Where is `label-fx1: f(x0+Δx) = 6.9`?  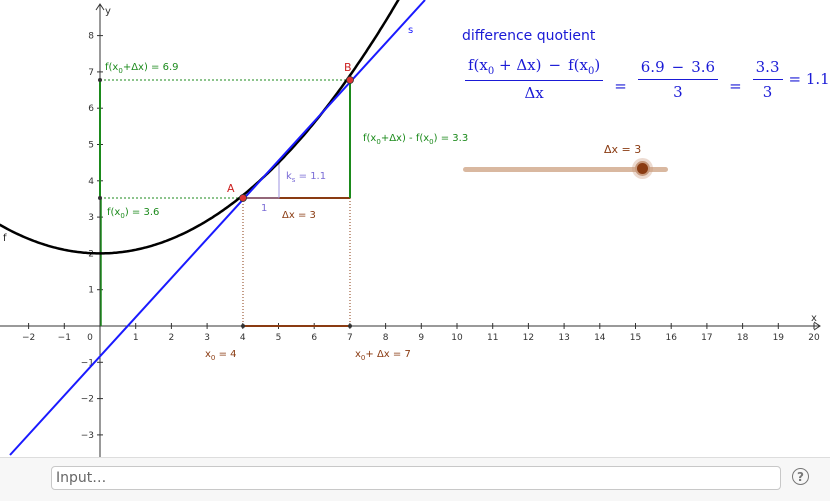
label-fx1: f(x0+Δx) = 6.9 is located at coordinates (142, 68).